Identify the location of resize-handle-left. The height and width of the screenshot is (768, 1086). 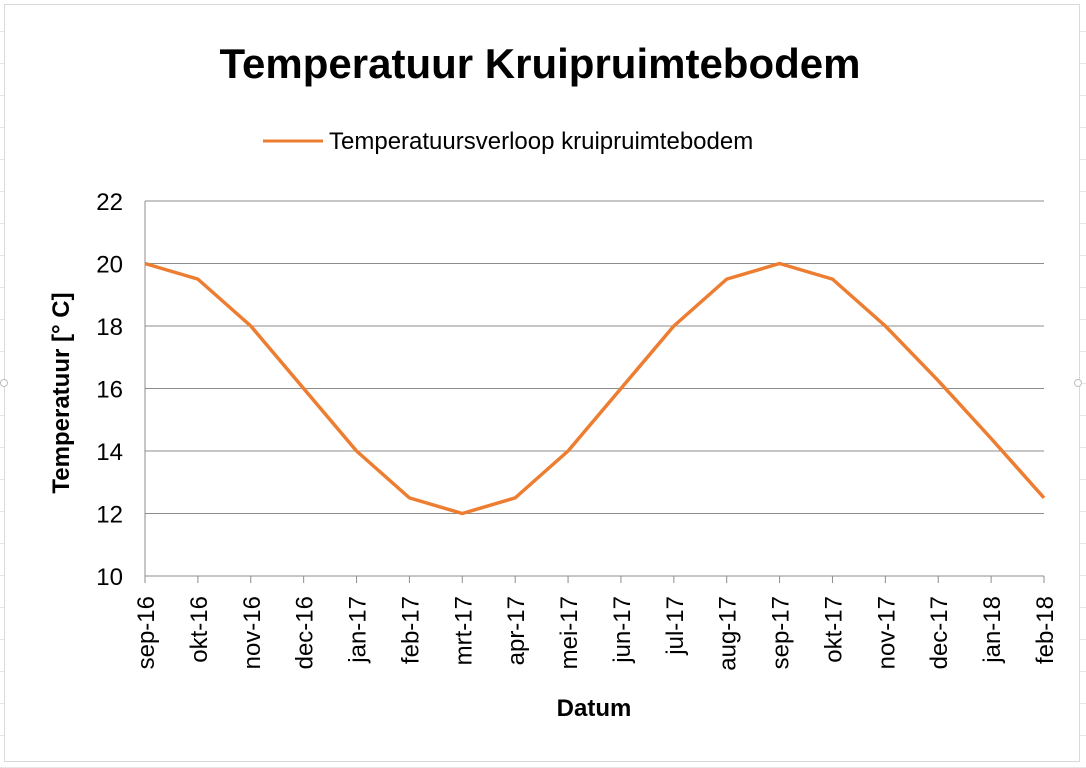
(4, 383).